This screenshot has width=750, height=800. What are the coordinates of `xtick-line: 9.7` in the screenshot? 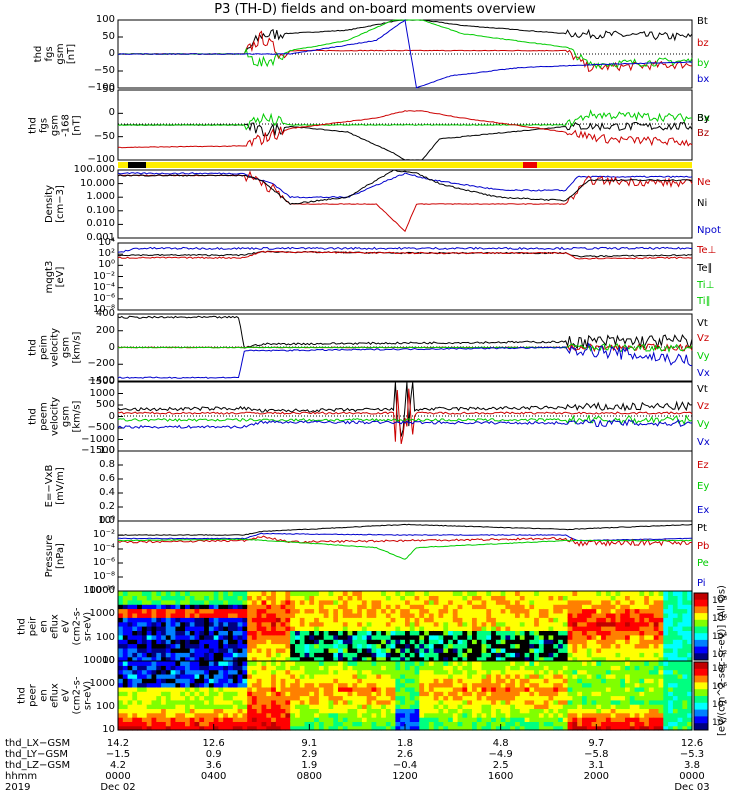 It's located at (596, 743).